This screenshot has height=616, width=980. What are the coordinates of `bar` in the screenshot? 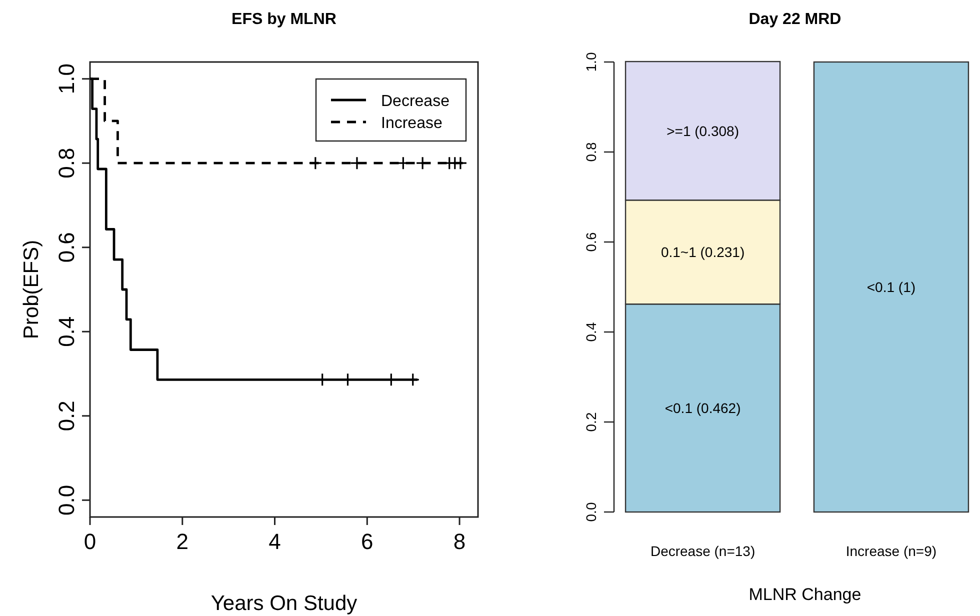 It's located at (891, 287).